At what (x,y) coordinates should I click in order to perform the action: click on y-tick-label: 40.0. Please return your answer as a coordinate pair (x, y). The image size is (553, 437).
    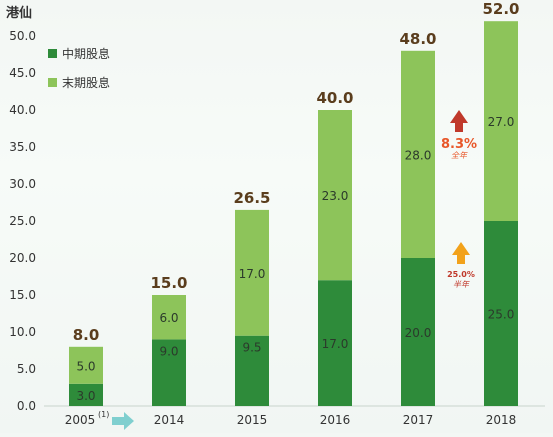
    Looking at the image, I should click on (22, 110).